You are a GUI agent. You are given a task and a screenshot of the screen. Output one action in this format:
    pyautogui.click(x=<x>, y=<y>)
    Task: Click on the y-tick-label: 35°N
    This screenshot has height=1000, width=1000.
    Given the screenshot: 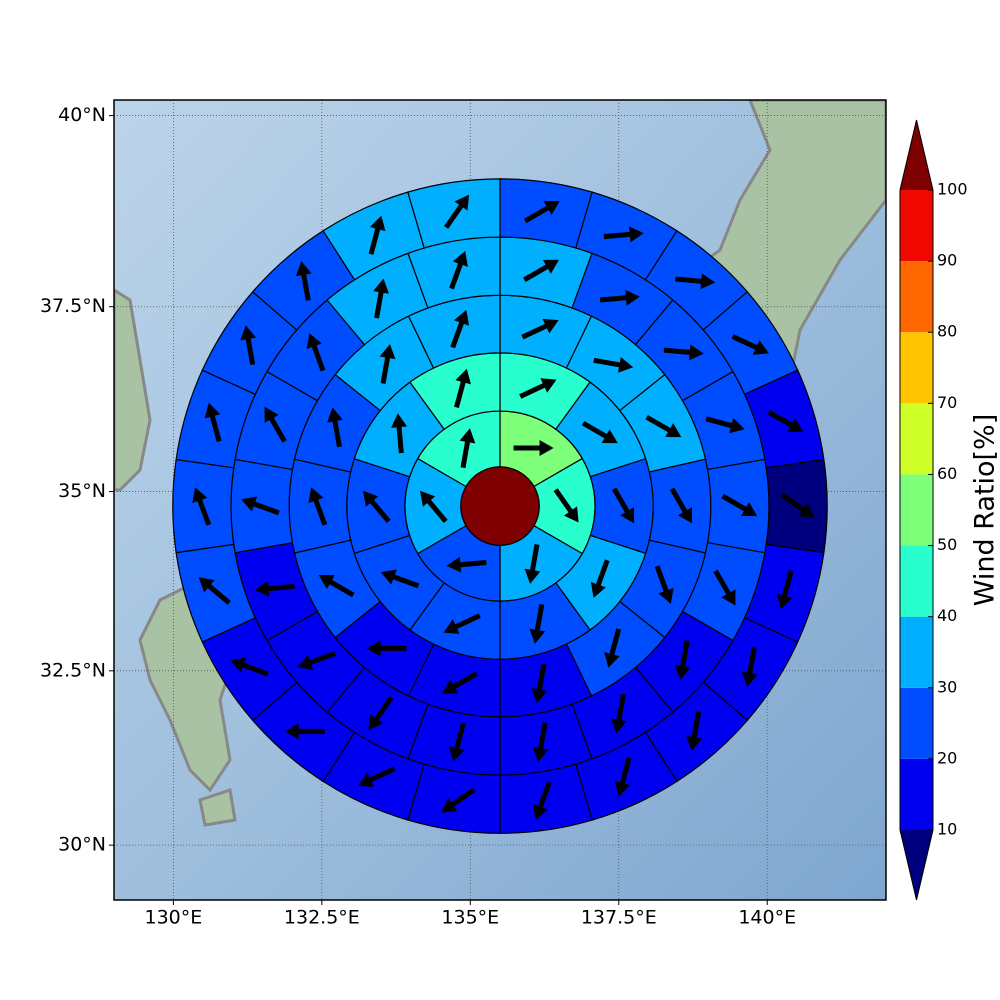 What is the action you would take?
    pyautogui.click(x=82, y=491)
    